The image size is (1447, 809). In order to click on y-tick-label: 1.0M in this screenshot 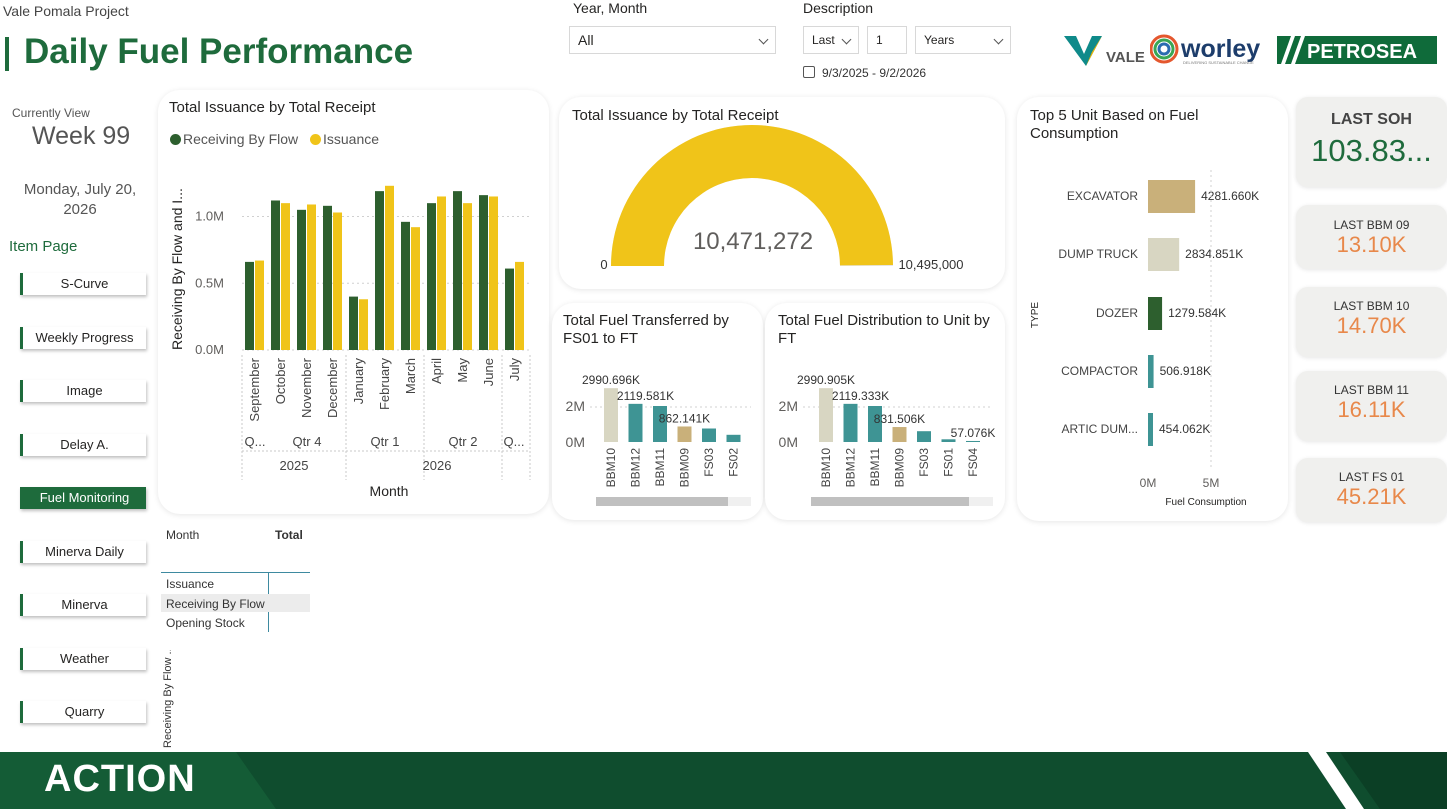, I will do `click(209, 216)`.